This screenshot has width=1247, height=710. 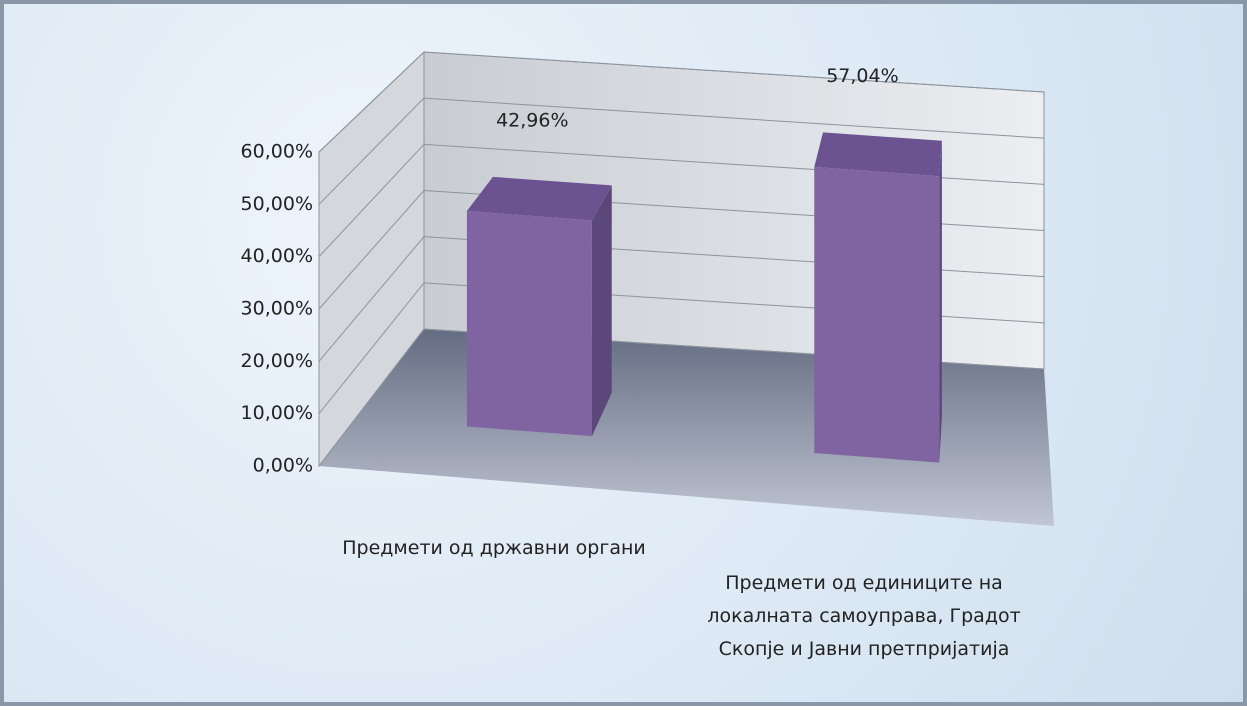 What do you see at coordinates (277, 152) in the screenshot?
I see `y-tick-label: 60,00%` at bounding box center [277, 152].